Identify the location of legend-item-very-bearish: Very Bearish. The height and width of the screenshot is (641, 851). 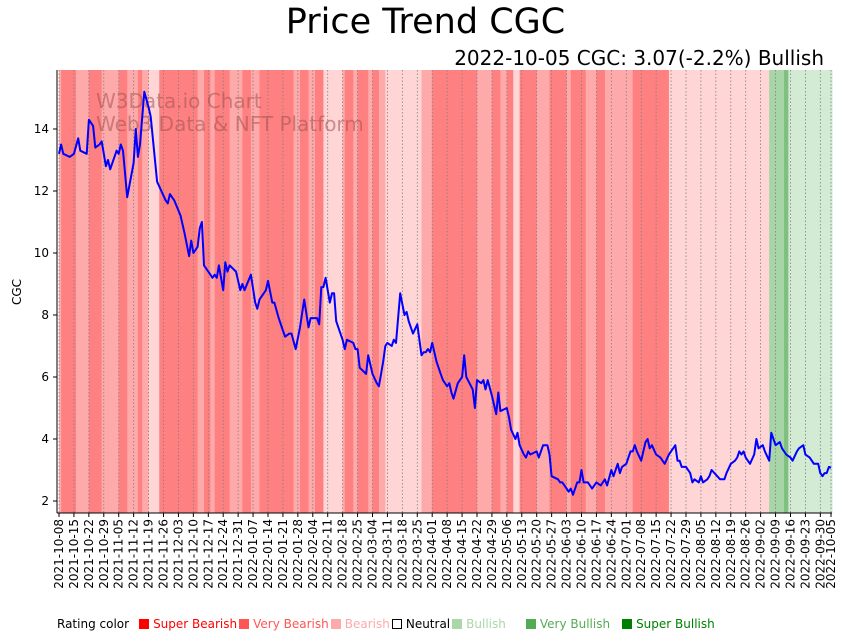
(284, 624).